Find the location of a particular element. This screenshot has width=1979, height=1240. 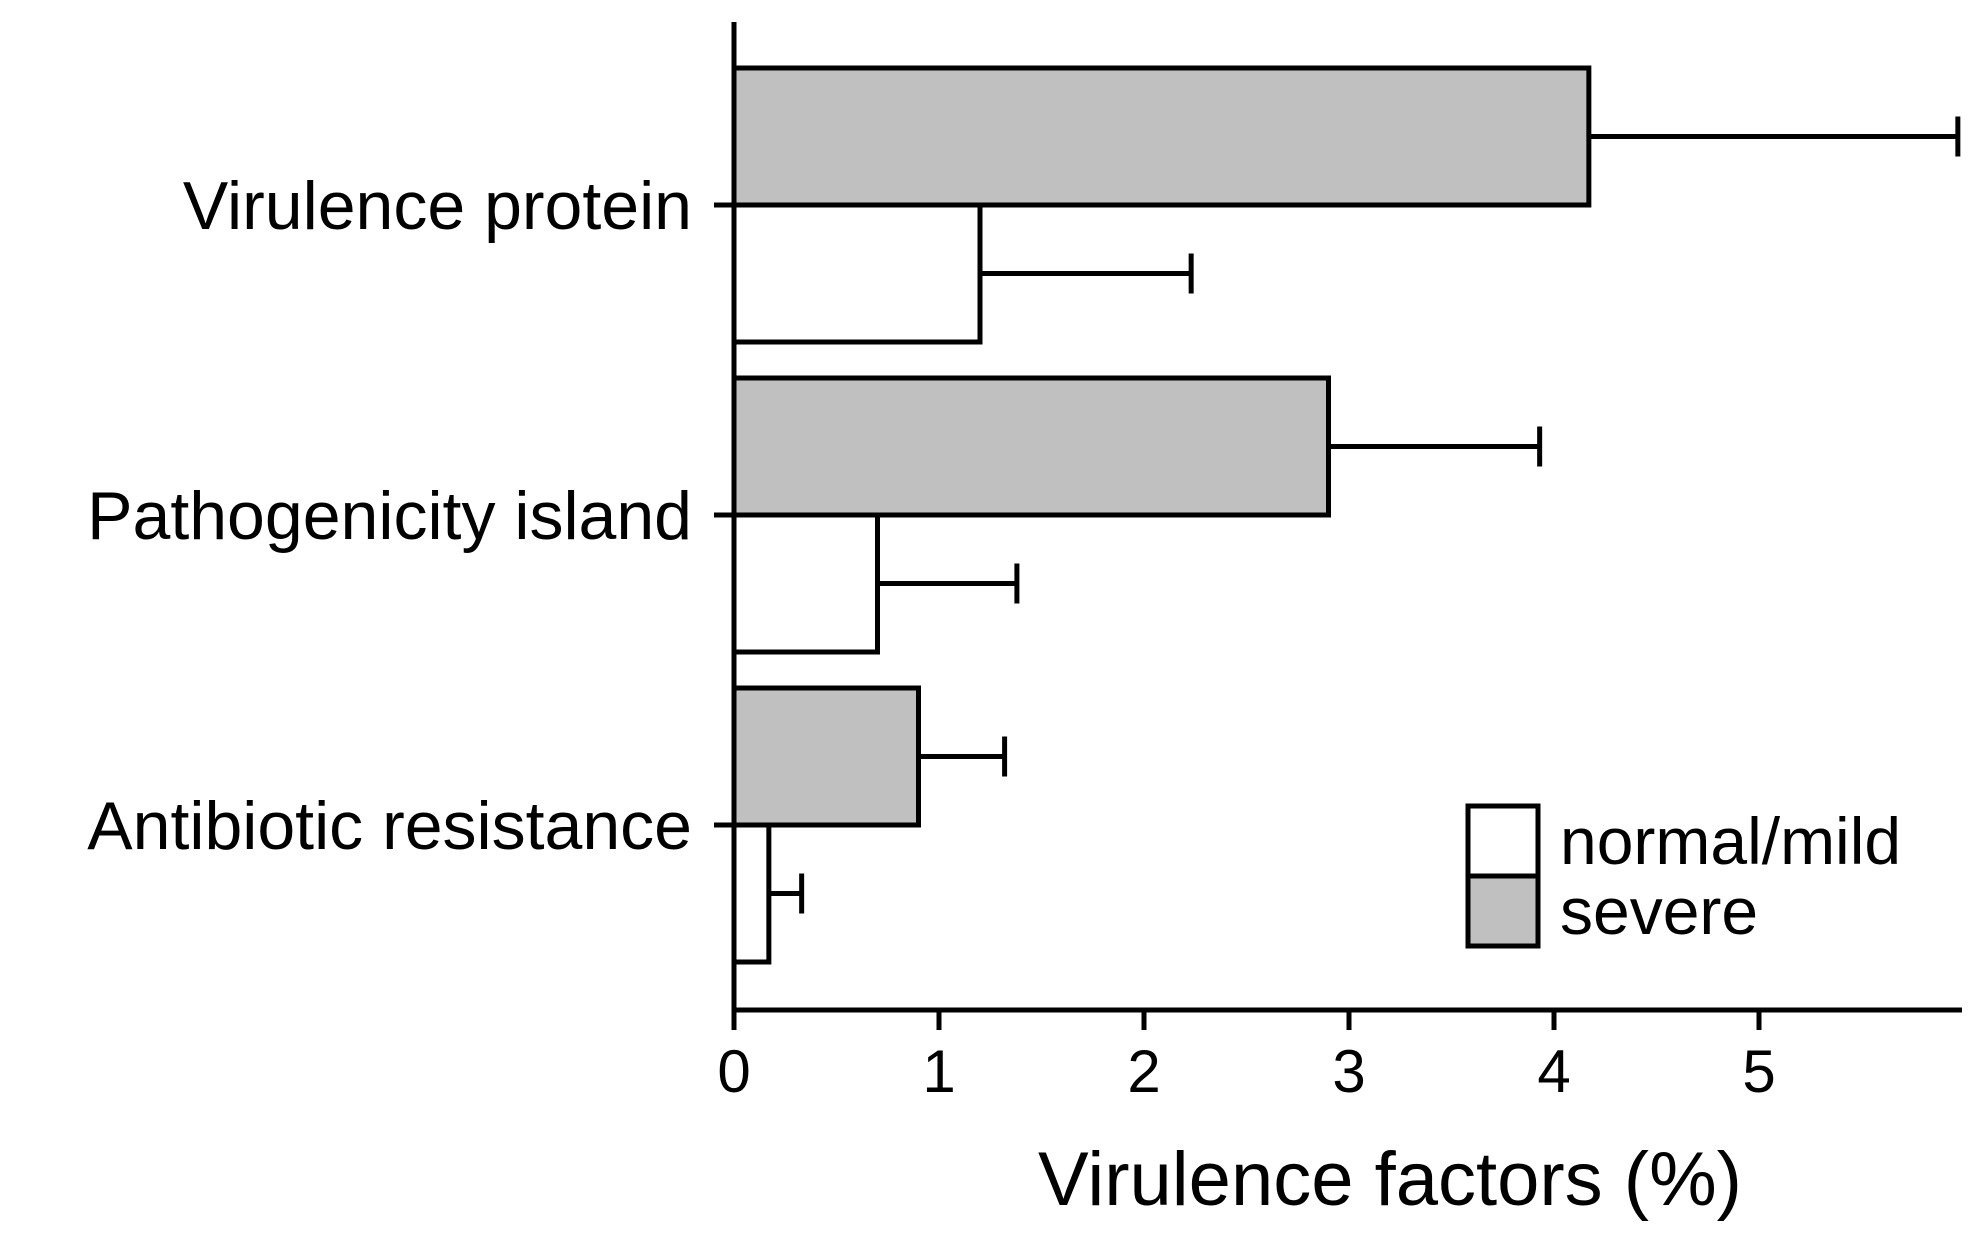

x-axis-title: Virulence factors (%) is located at coordinates (1390, 1179).